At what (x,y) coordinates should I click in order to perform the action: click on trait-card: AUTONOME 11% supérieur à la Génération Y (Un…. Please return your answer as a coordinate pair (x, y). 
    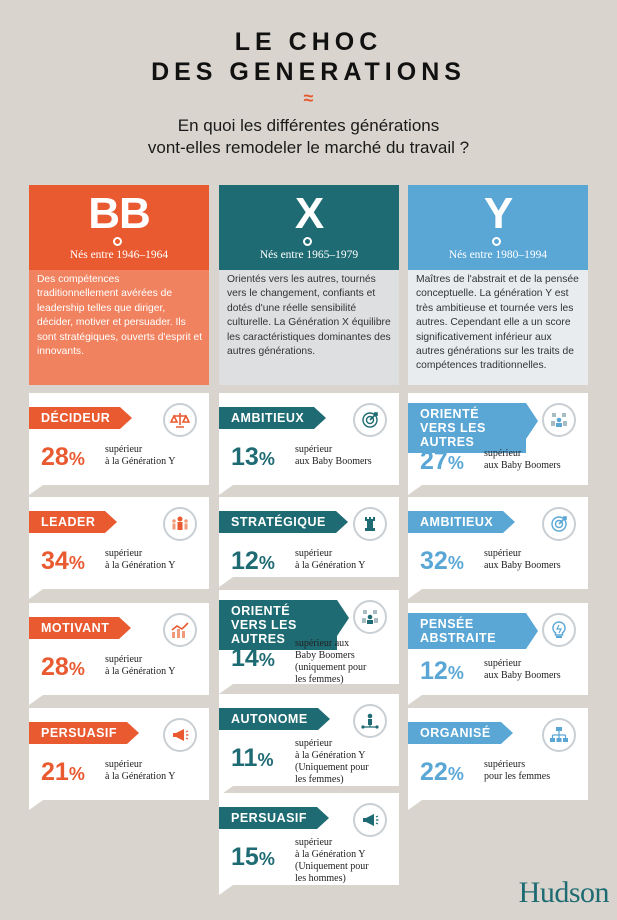
    Looking at the image, I should click on (309, 745).